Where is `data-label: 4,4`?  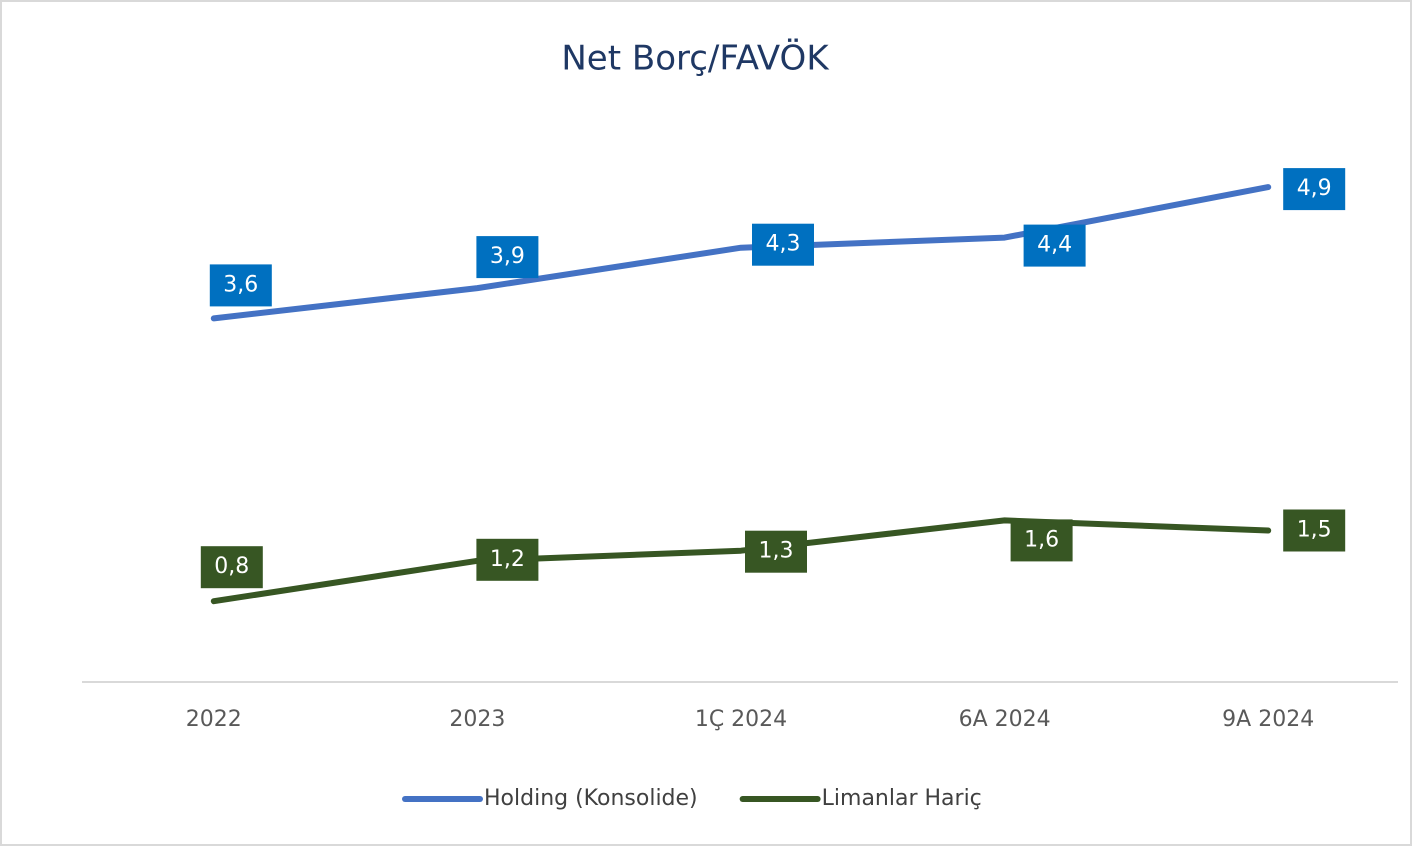 data-label: 4,4 is located at coordinates (1054, 245).